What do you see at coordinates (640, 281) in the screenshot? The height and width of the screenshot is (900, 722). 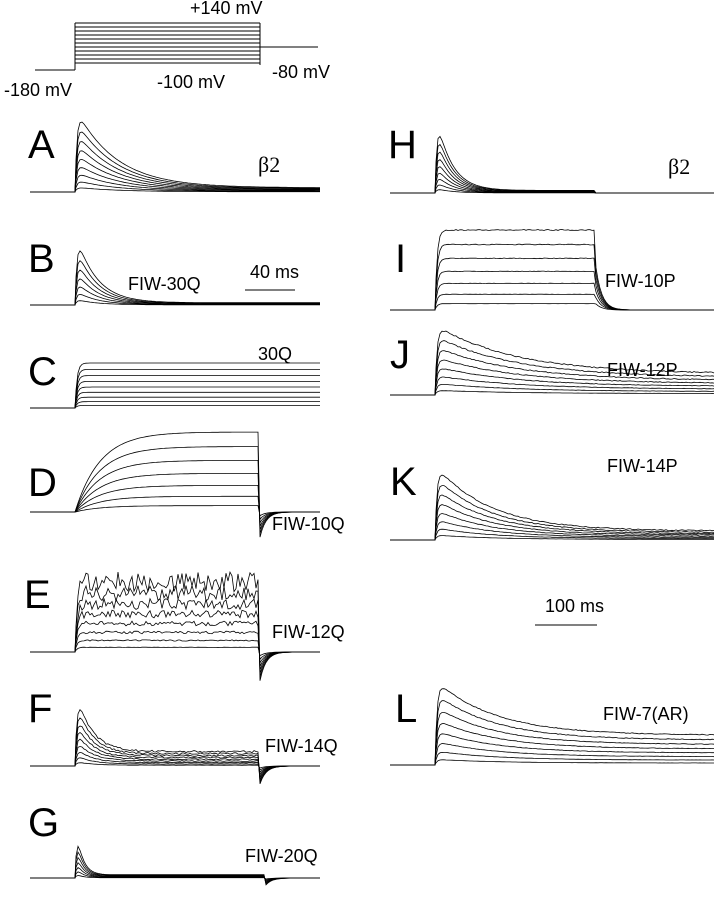 I see `panel-label: FIW-10P` at bounding box center [640, 281].